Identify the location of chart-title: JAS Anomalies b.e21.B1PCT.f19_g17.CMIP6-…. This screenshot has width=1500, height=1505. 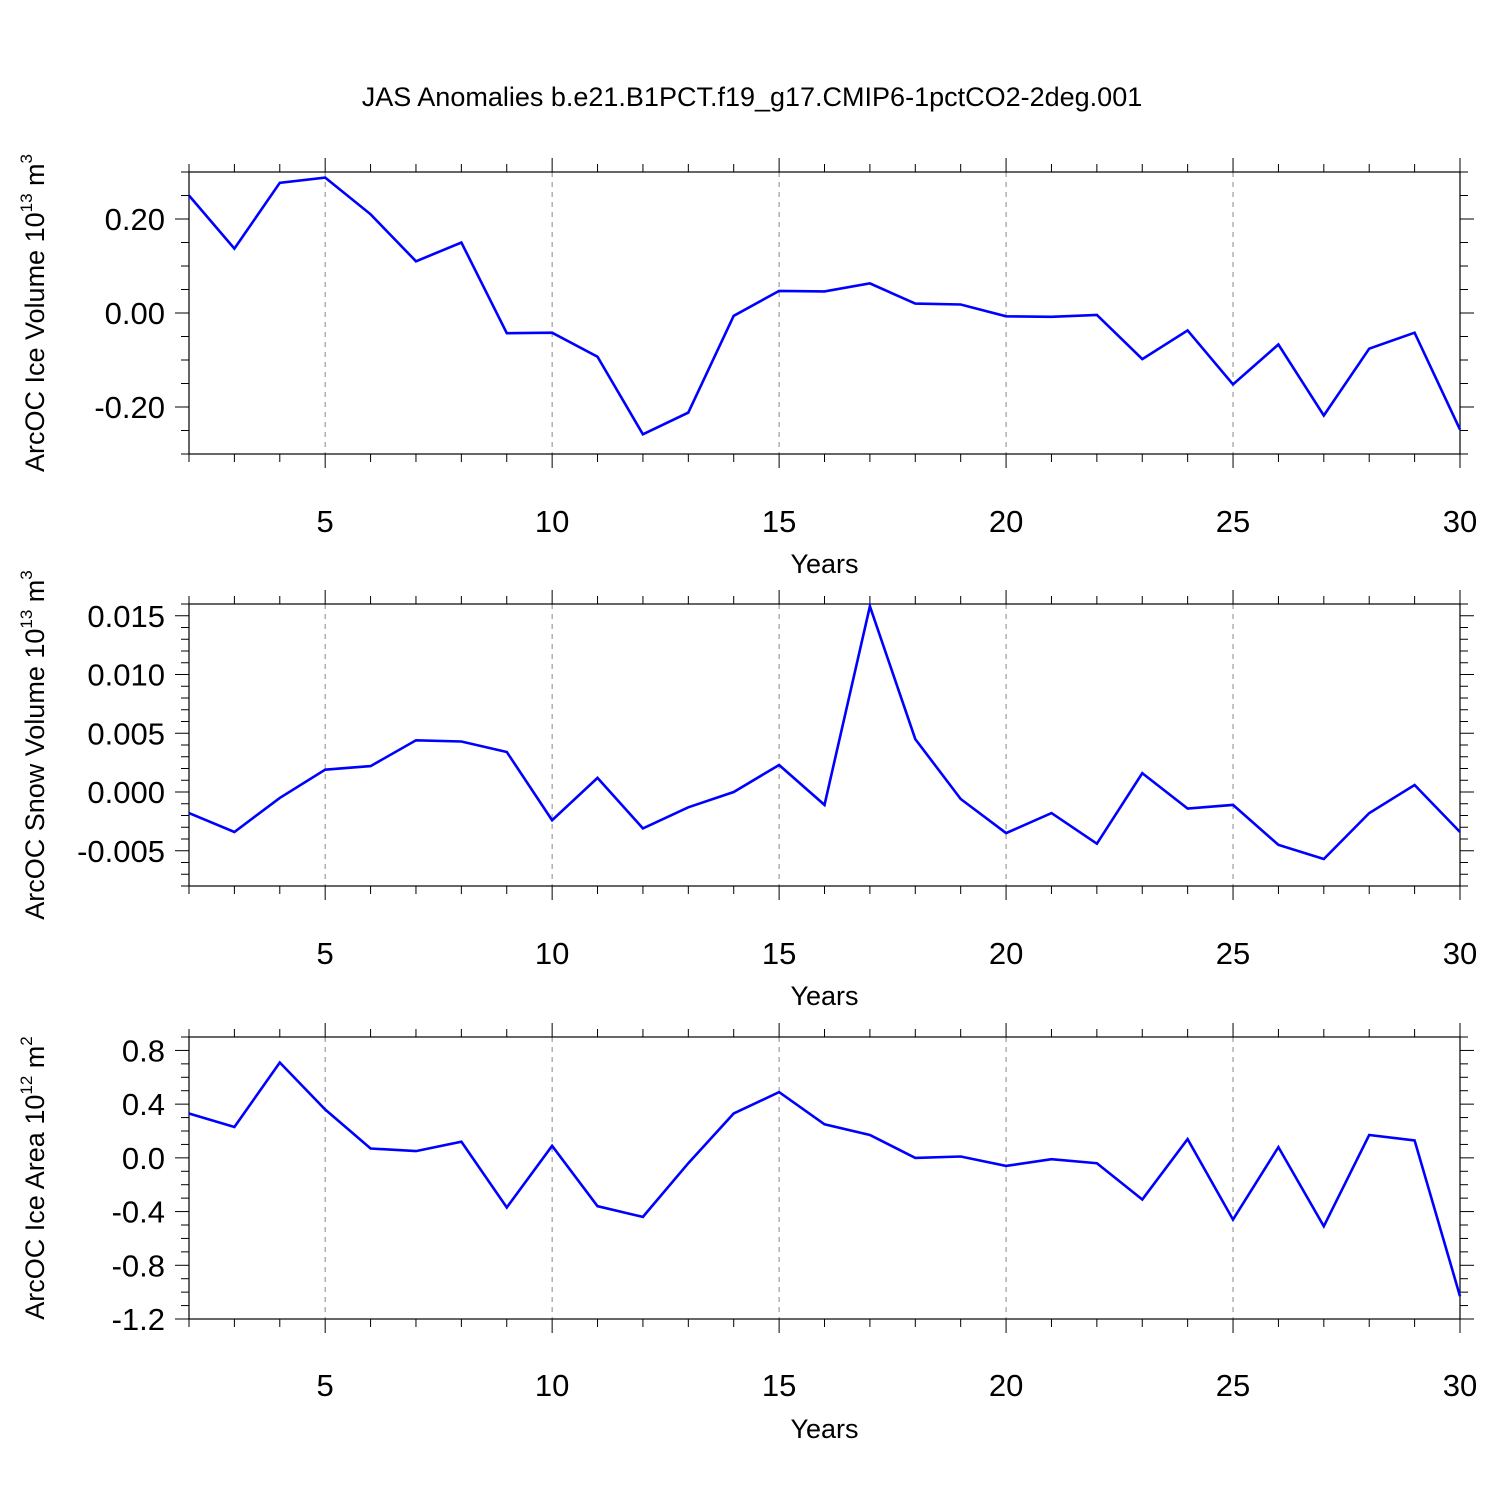
(752, 97).